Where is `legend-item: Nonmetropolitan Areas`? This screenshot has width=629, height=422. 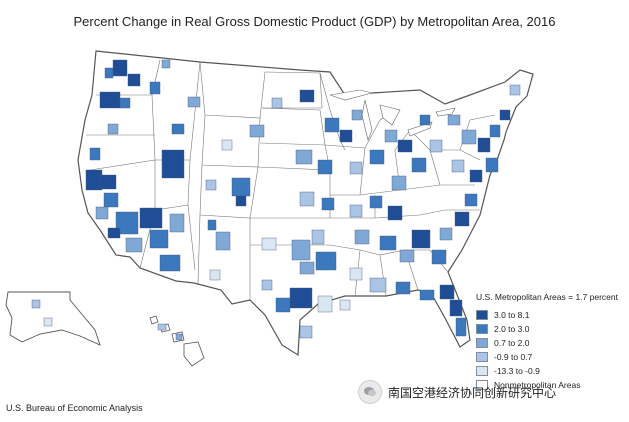
legend-item: Nonmetropolitan Areas is located at coordinates (551, 385).